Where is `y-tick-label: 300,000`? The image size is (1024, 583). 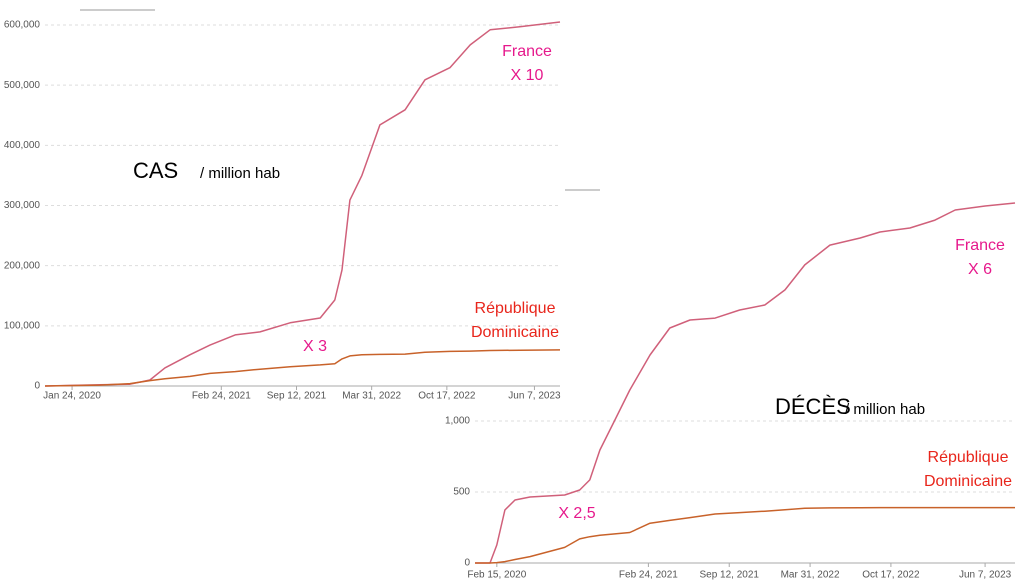 y-tick-label: 300,000 is located at coordinates (22, 205).